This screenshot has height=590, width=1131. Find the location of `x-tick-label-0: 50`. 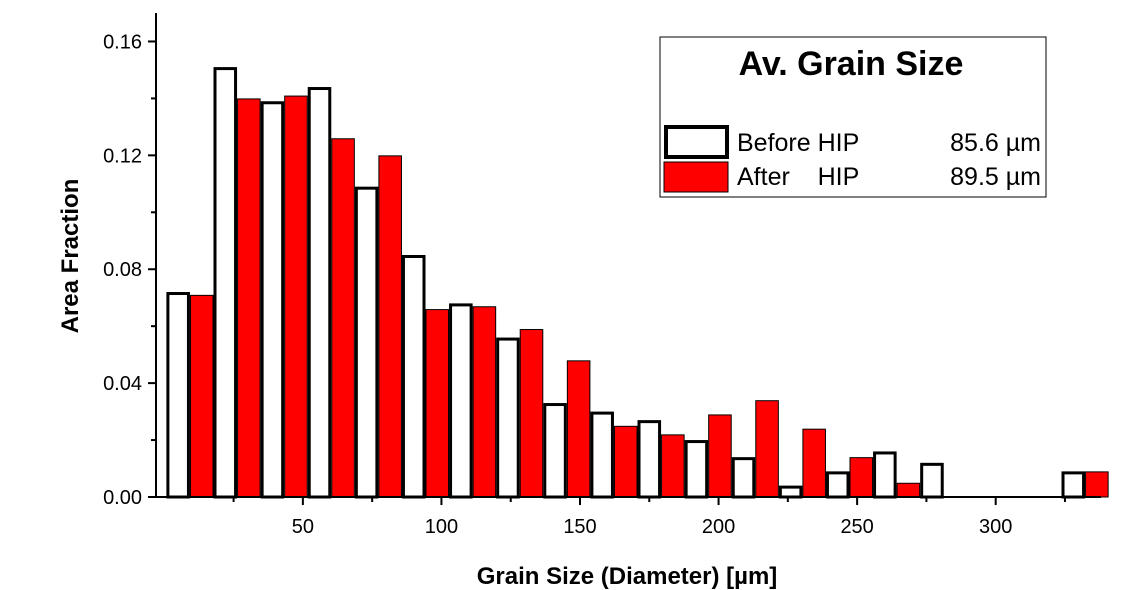

x-tick-label-0: 50 is located at coordinates (303, 527).